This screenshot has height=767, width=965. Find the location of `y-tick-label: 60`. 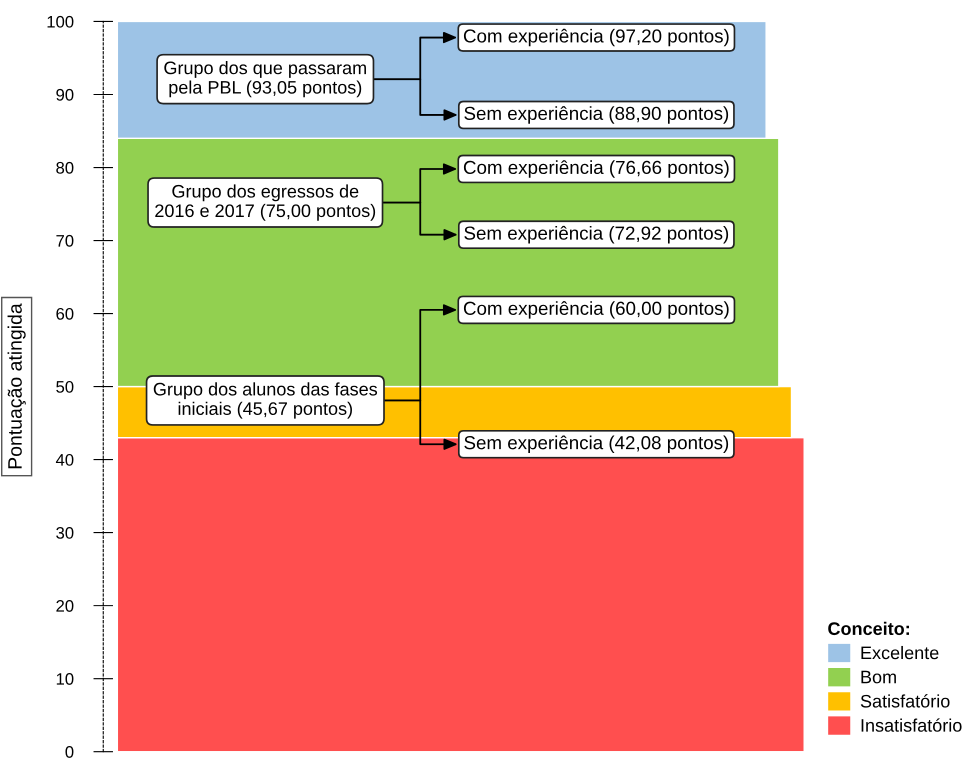

y-tick-label: 60 is located at coordinates (65, 314).